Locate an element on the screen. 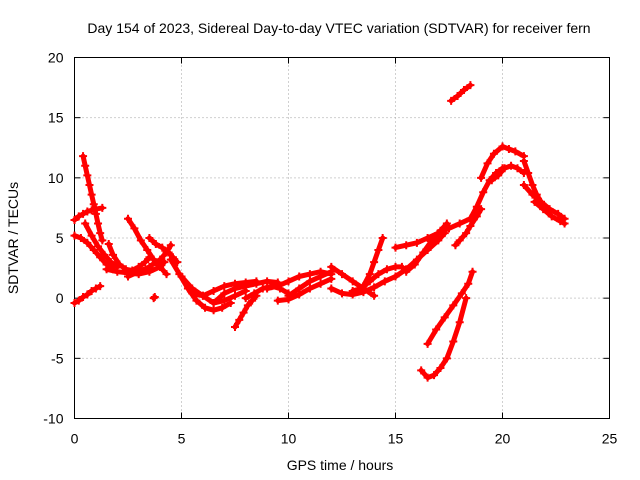  series-trace is located at coordinates (443, 338).